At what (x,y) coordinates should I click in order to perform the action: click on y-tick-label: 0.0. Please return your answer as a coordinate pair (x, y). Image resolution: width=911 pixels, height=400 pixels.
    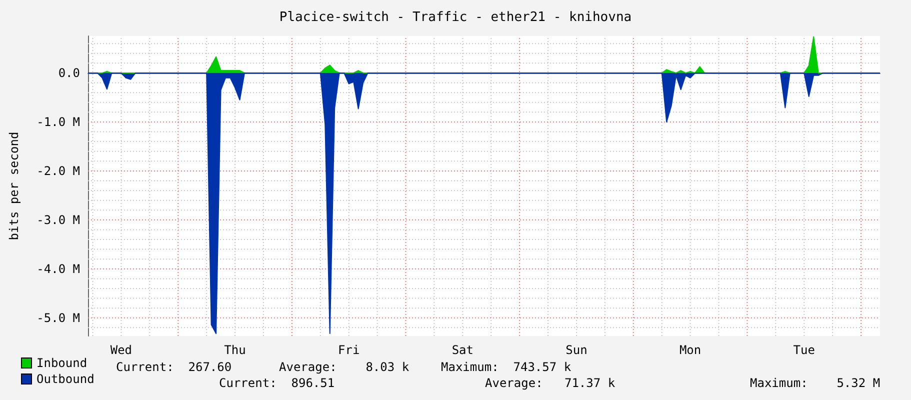
    Looking at the image, I should click on (69, 73).